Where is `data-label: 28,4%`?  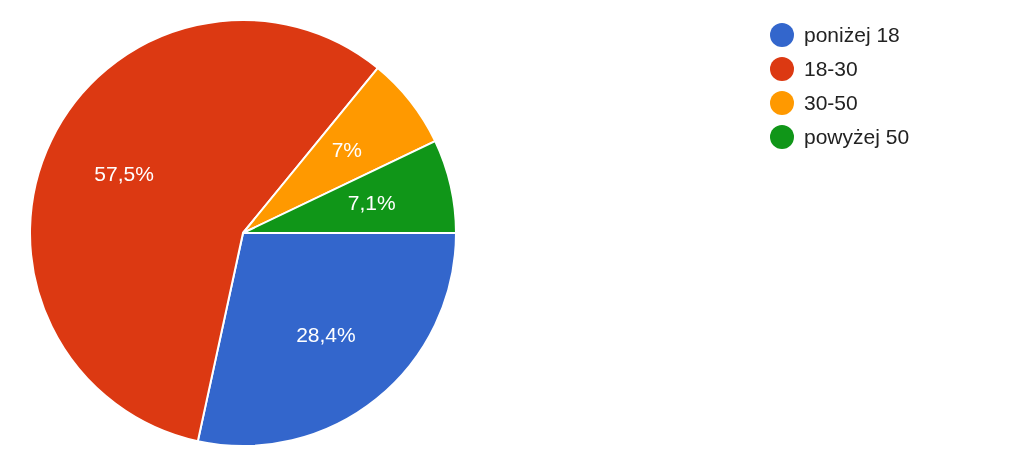
data-label: 28,4% is located at coordinates (326, 334).